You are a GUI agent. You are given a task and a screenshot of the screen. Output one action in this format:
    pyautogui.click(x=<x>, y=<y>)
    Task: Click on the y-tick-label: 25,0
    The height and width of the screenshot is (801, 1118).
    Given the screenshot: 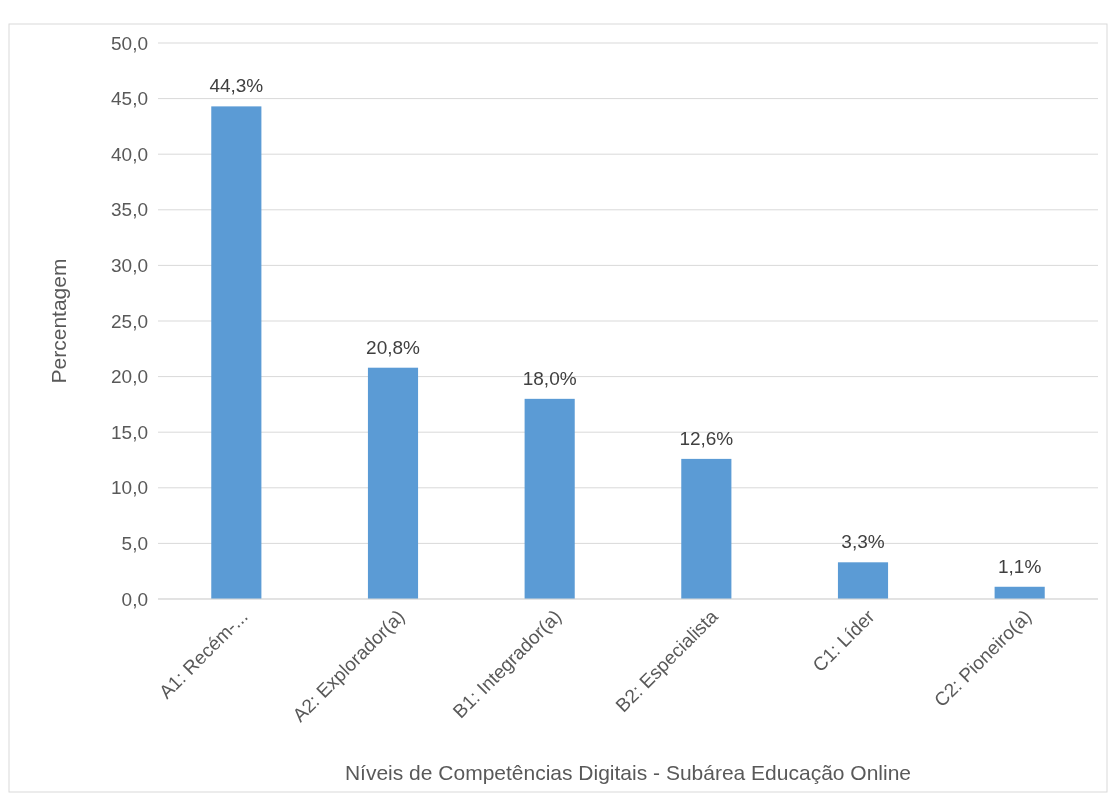 What is the action you would take?
    pyautogui.click(x=129, y=321)
    